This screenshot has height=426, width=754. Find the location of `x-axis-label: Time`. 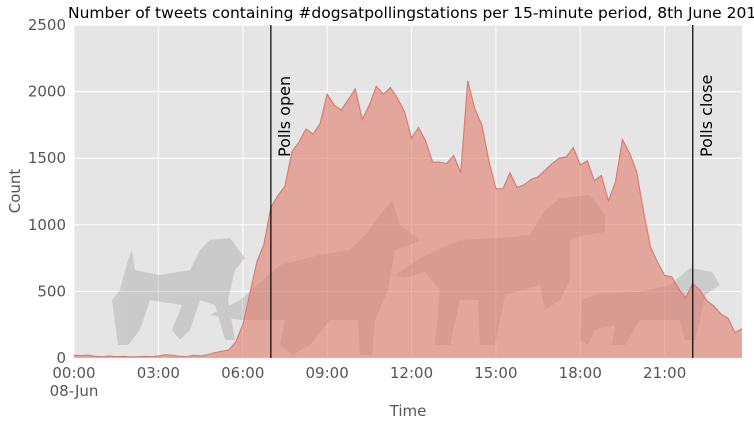

x-axis-label: Time is located at coordinates (408, 411).